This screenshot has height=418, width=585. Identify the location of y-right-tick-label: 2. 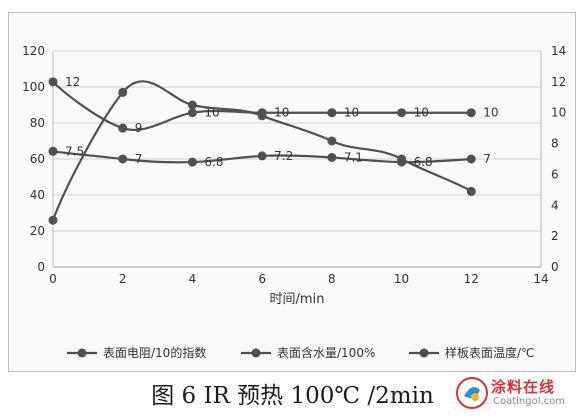
(555, 236).